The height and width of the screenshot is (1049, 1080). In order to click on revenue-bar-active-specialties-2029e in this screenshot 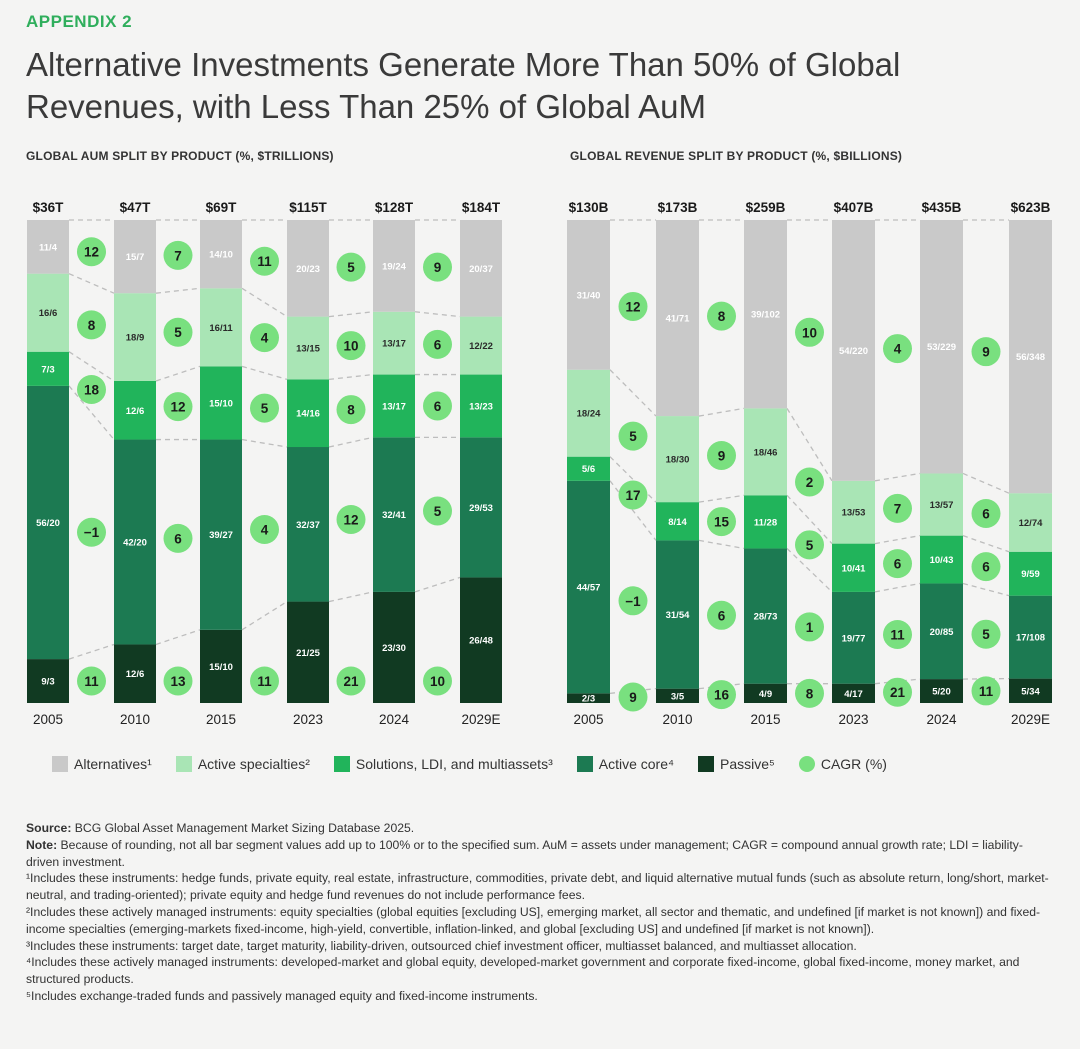, I will do `click(1030, 522)`.